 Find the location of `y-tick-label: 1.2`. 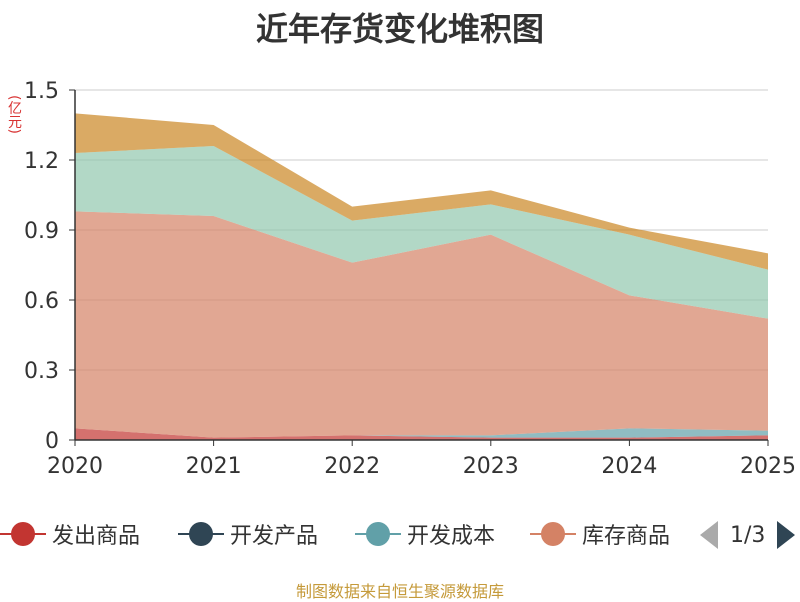

y-tick-label: 1.2 is located at coordinates (41, 161).